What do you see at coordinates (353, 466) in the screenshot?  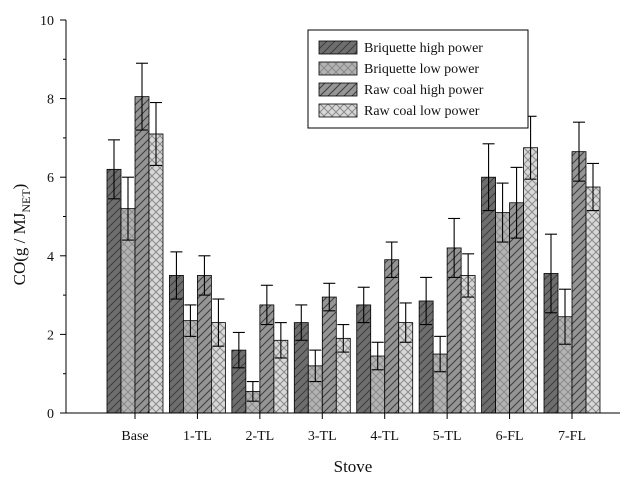 I see `x-axis-title: Stove` at bounding box center [353, 466].